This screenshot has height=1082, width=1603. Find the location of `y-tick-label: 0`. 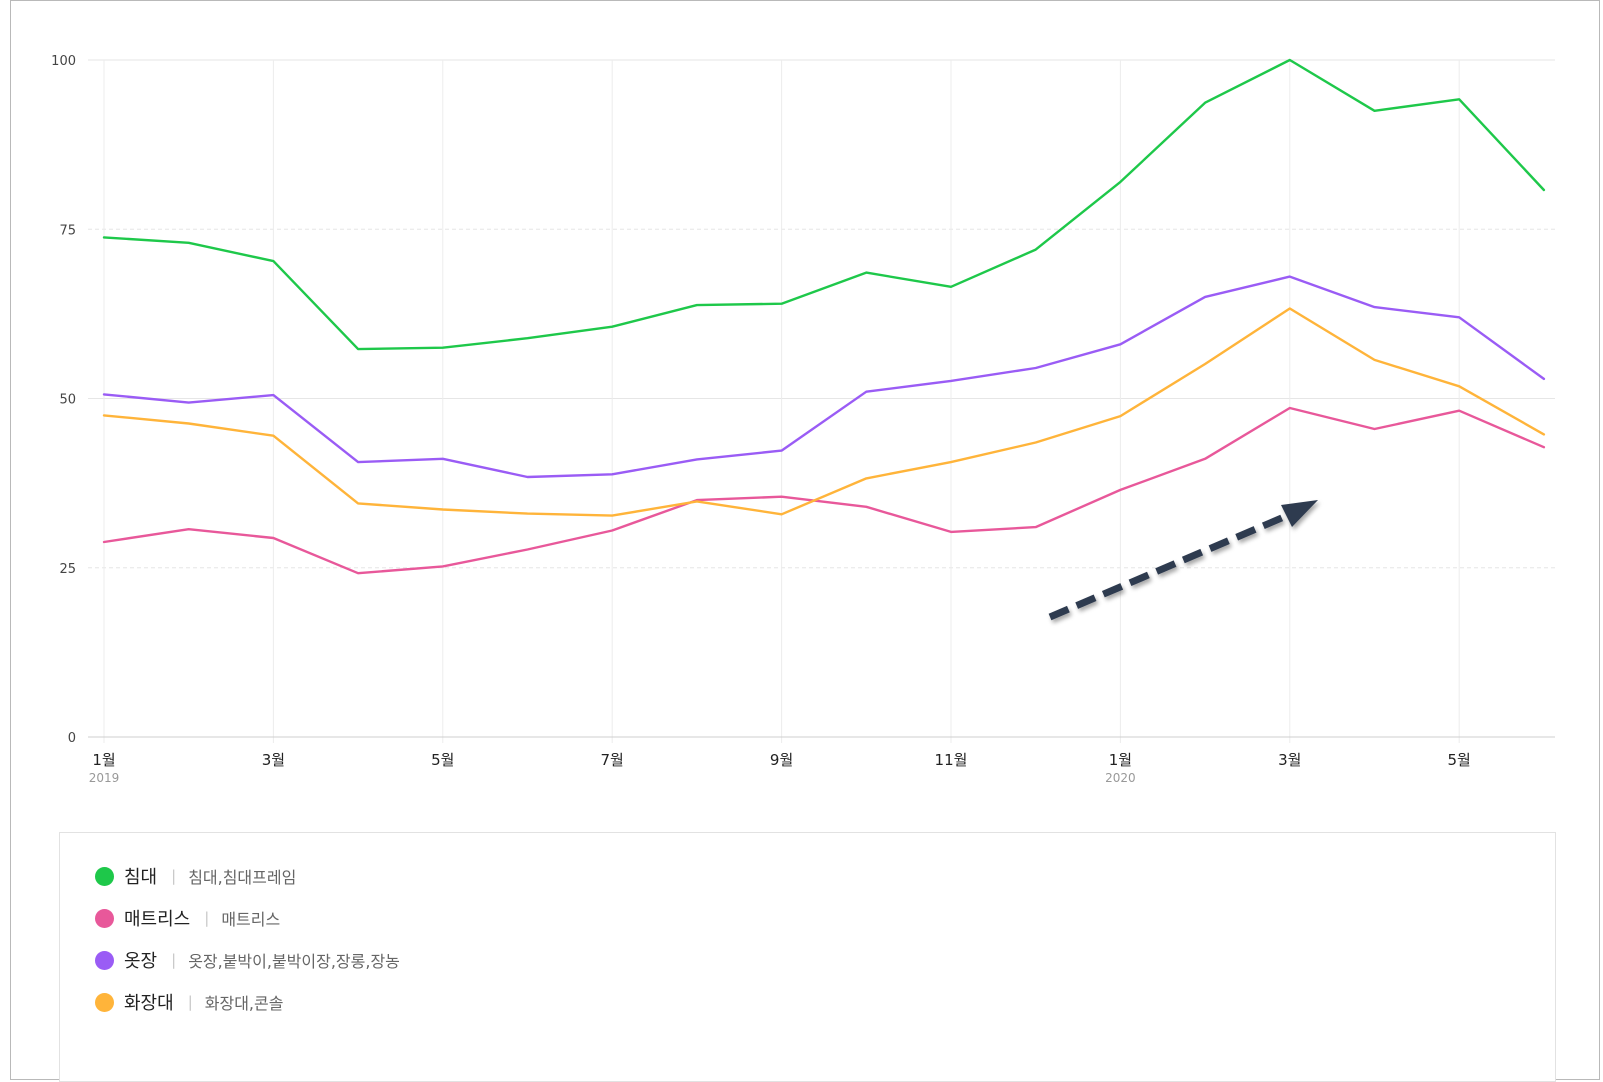

y-tick-label: 0 is located at coordinates (72, 738).